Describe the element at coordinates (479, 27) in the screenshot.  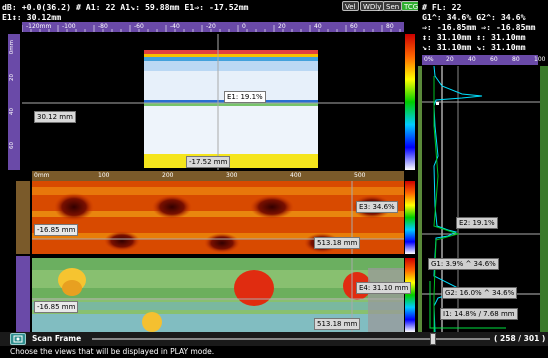
I see `gate-index-readout: ⇒: -16.85mm ⇒: -16.85mm` at that location.